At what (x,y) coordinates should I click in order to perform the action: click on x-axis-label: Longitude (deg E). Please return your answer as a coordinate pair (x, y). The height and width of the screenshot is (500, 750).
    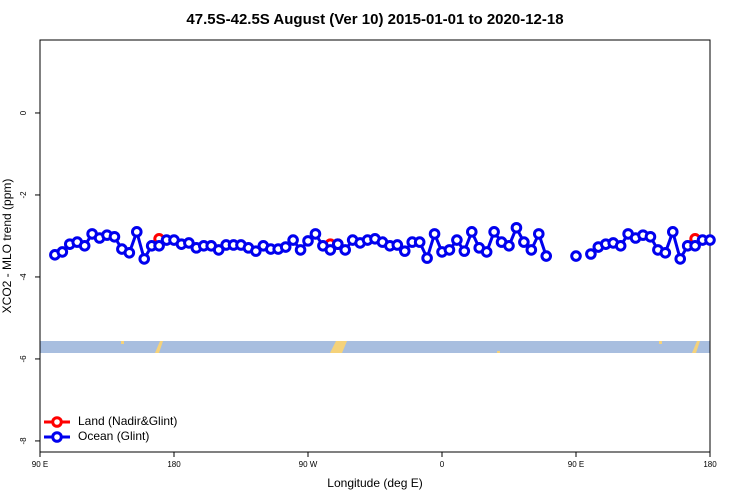
    Looking at the image, I should click on (374, 483).